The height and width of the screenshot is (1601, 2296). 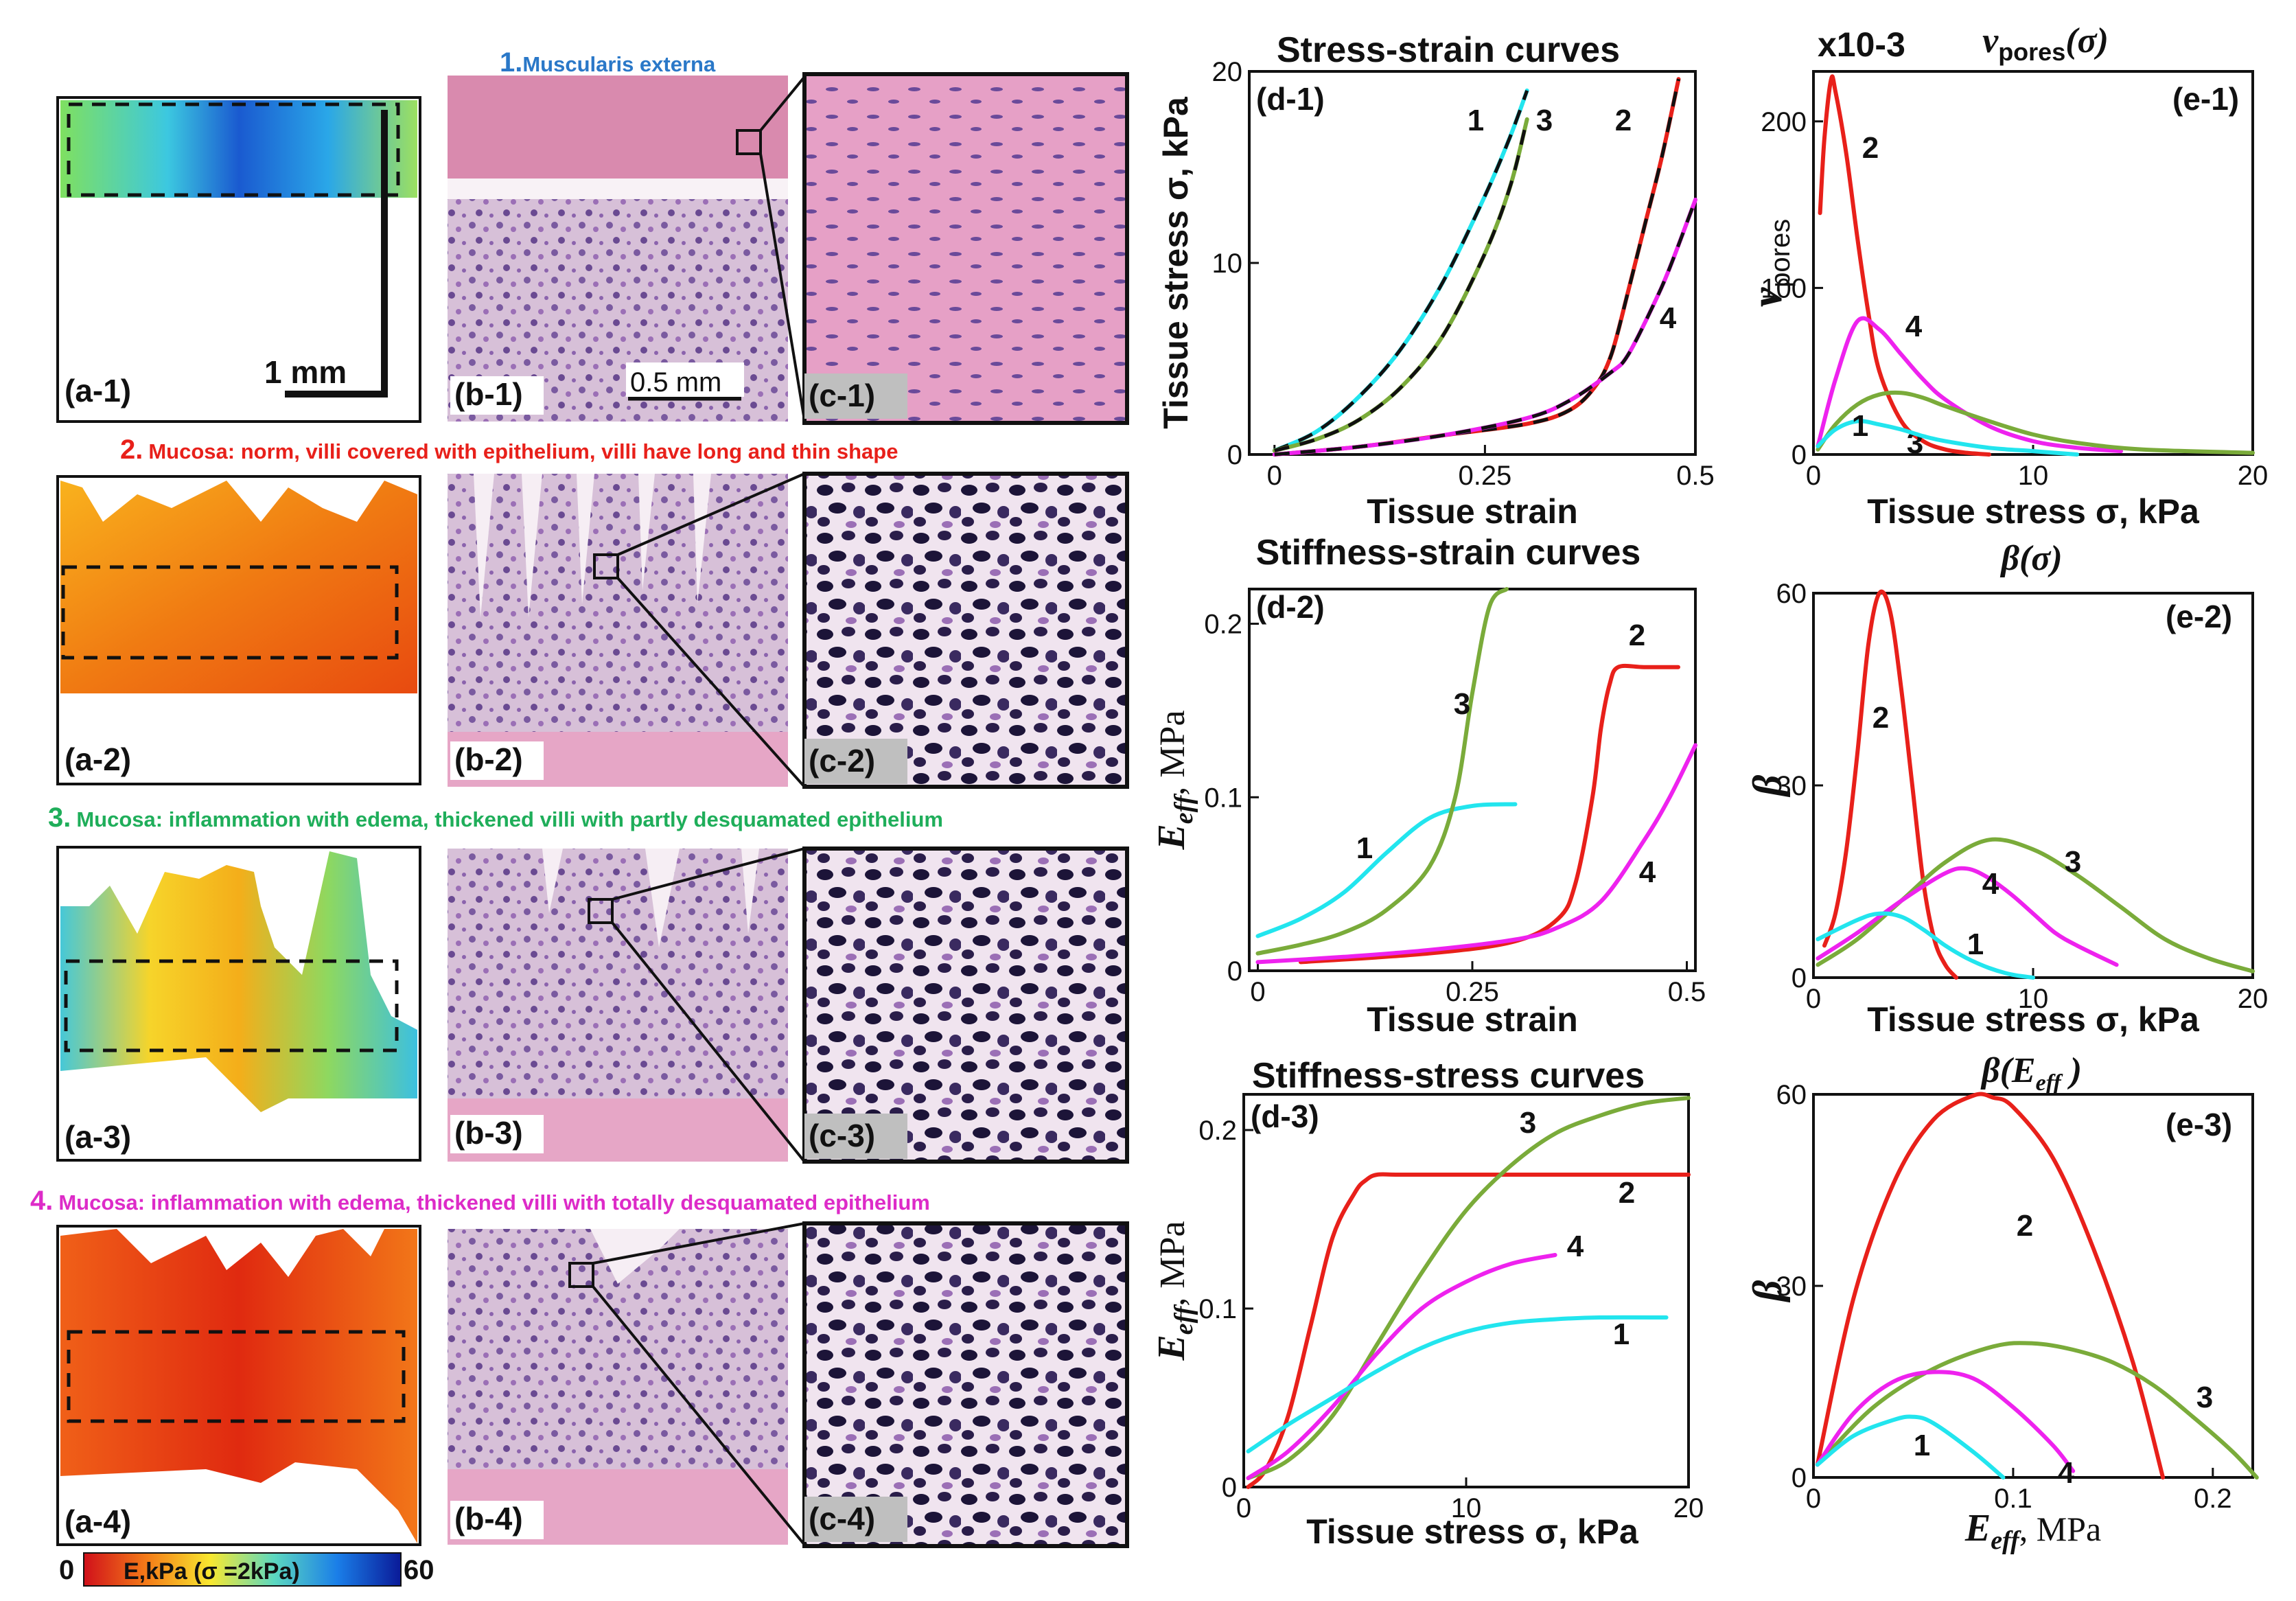 What do you see at coordinates (592, 546) in the screenshot?
I see `panel-b2-villi-gaps` at bounding box center [592, 546].